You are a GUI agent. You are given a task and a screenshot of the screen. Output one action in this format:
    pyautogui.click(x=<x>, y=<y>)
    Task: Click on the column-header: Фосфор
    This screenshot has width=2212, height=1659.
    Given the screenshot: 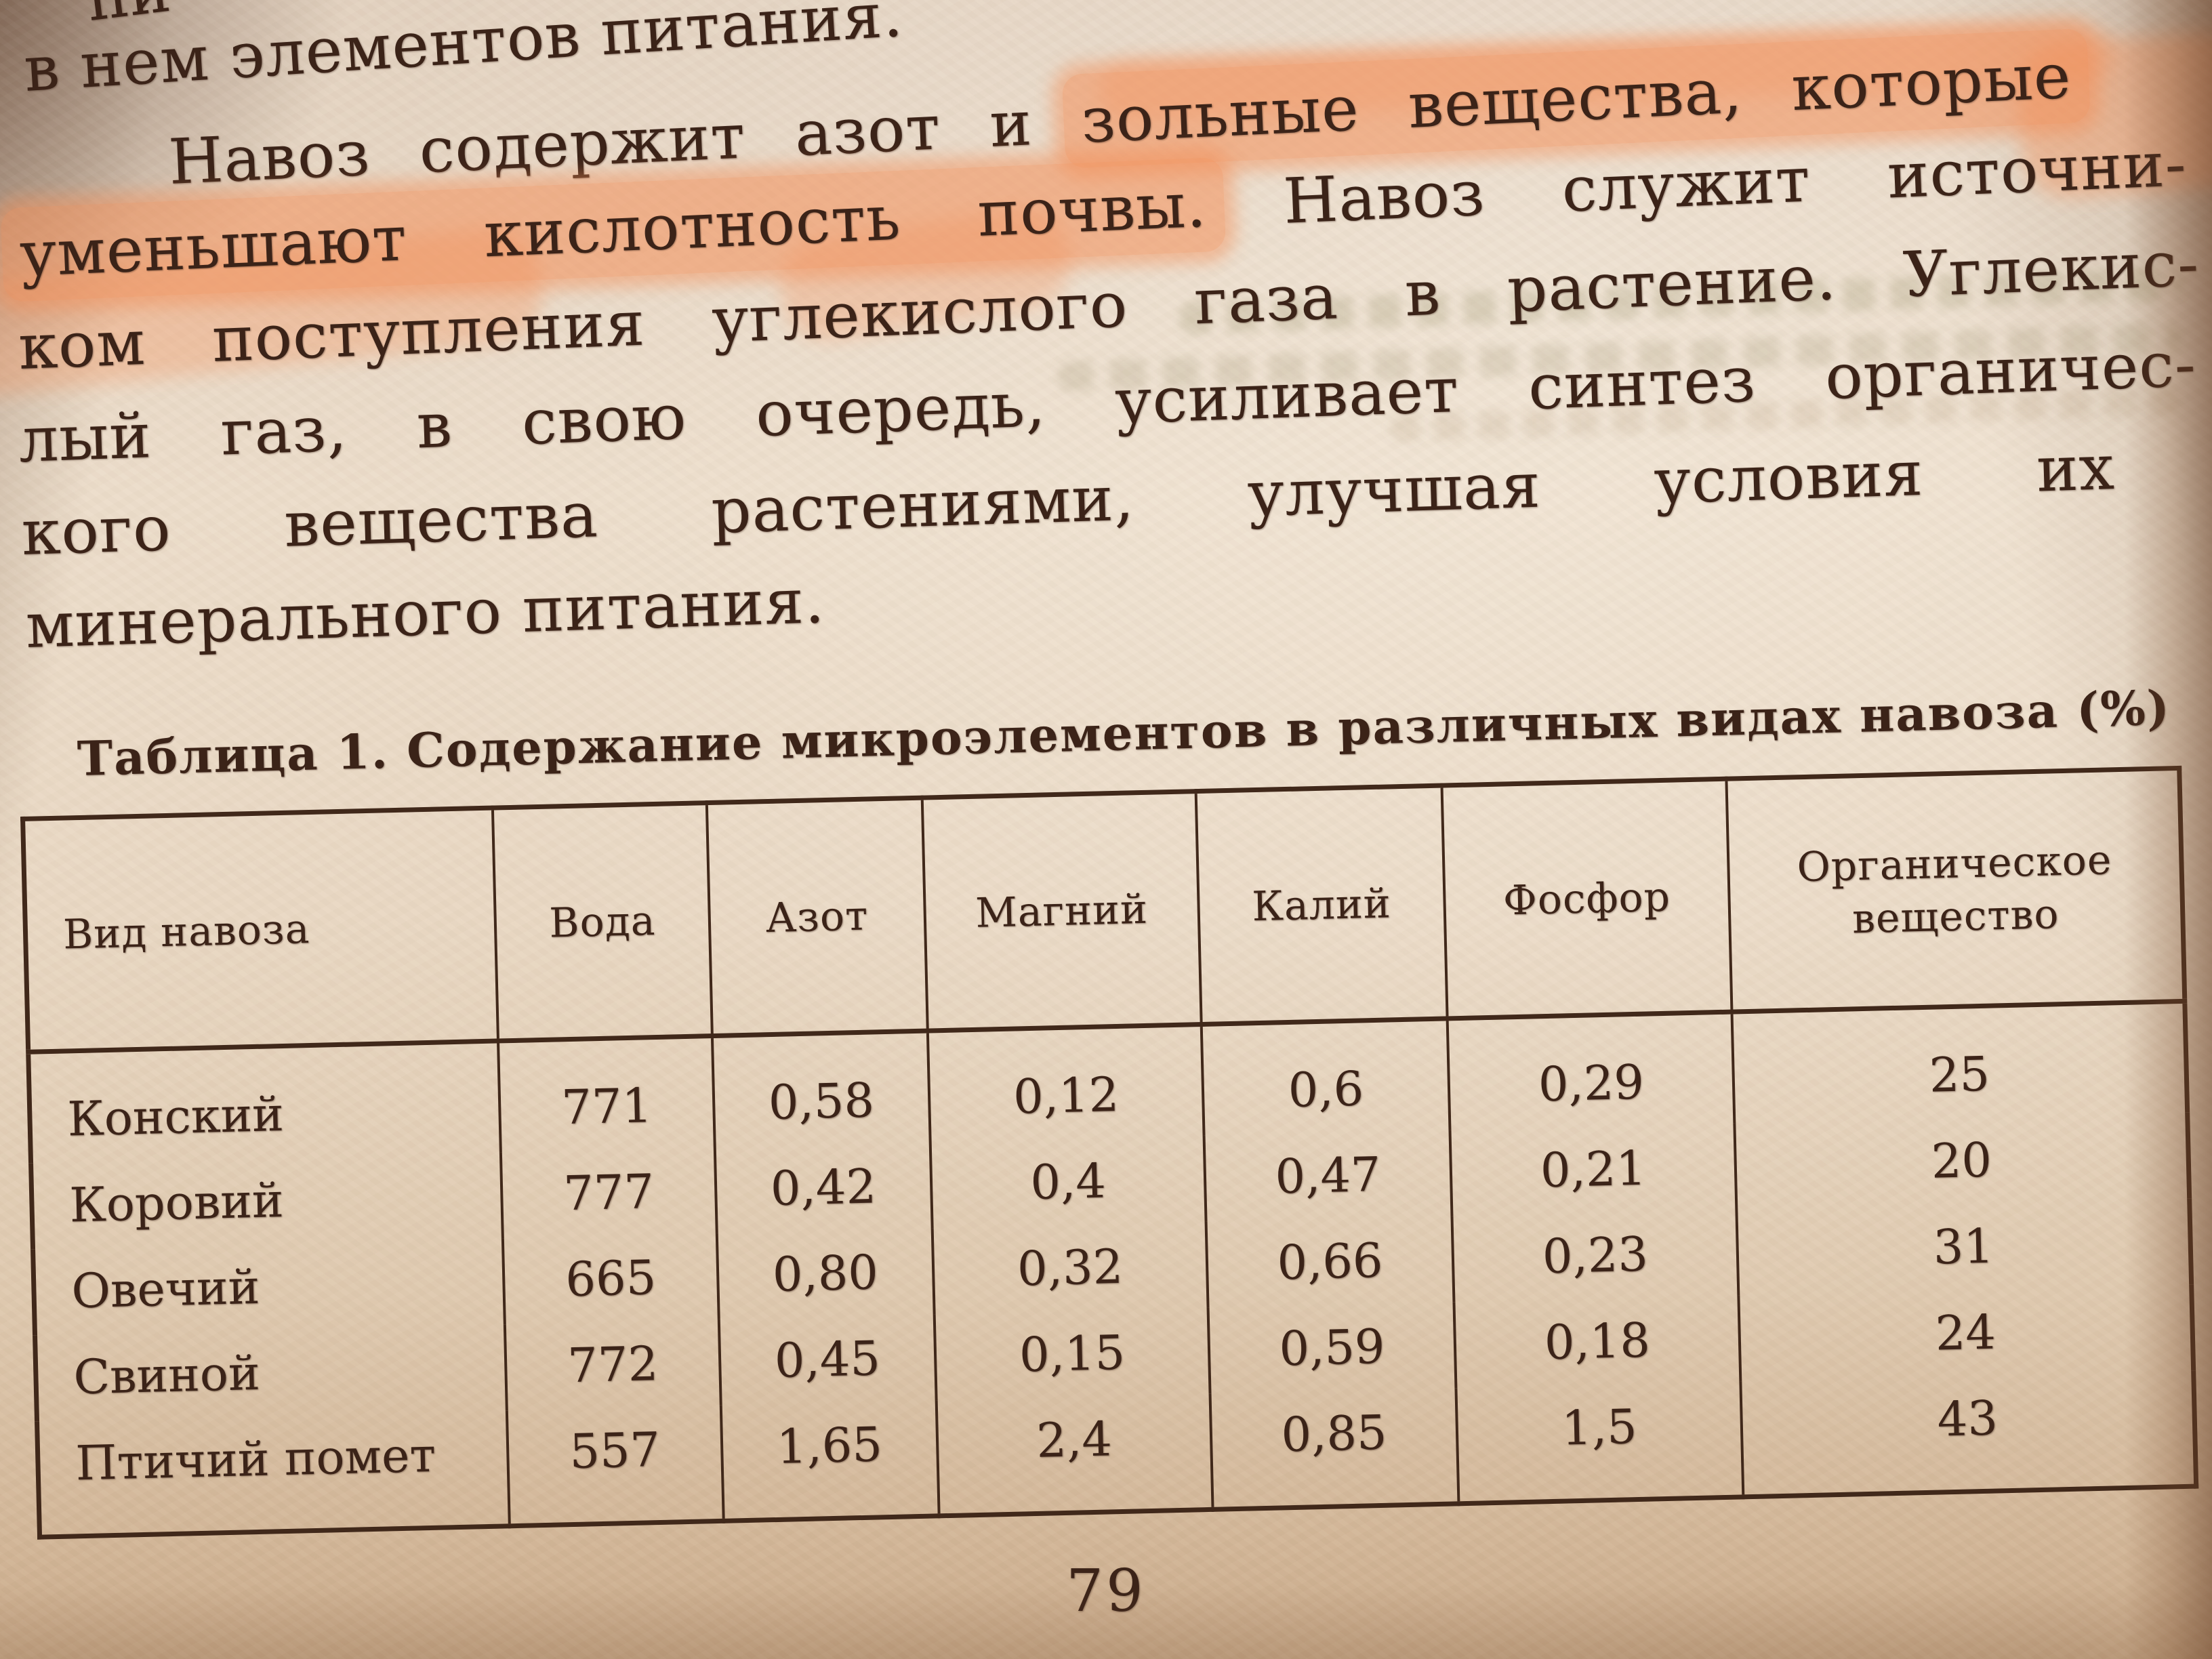 What is the action you would take?
    pyautogui.click(x=1586, y=899)
    